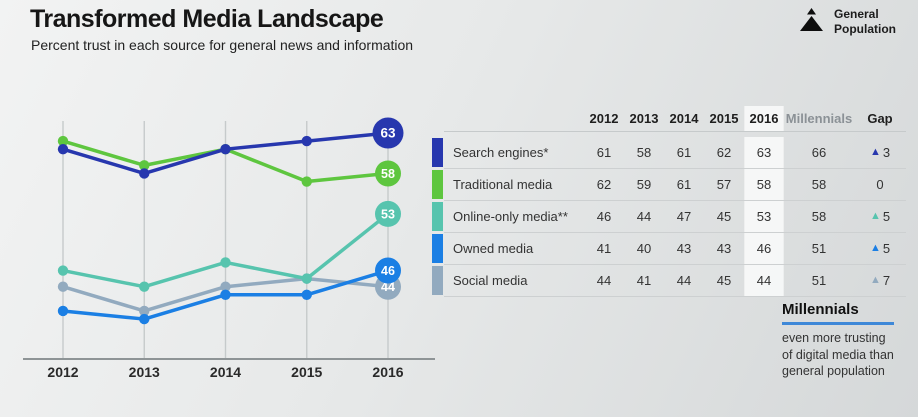 This screenshot has height=417, width=918. I want to click on table-cell-value: 47, so click(684, 217).